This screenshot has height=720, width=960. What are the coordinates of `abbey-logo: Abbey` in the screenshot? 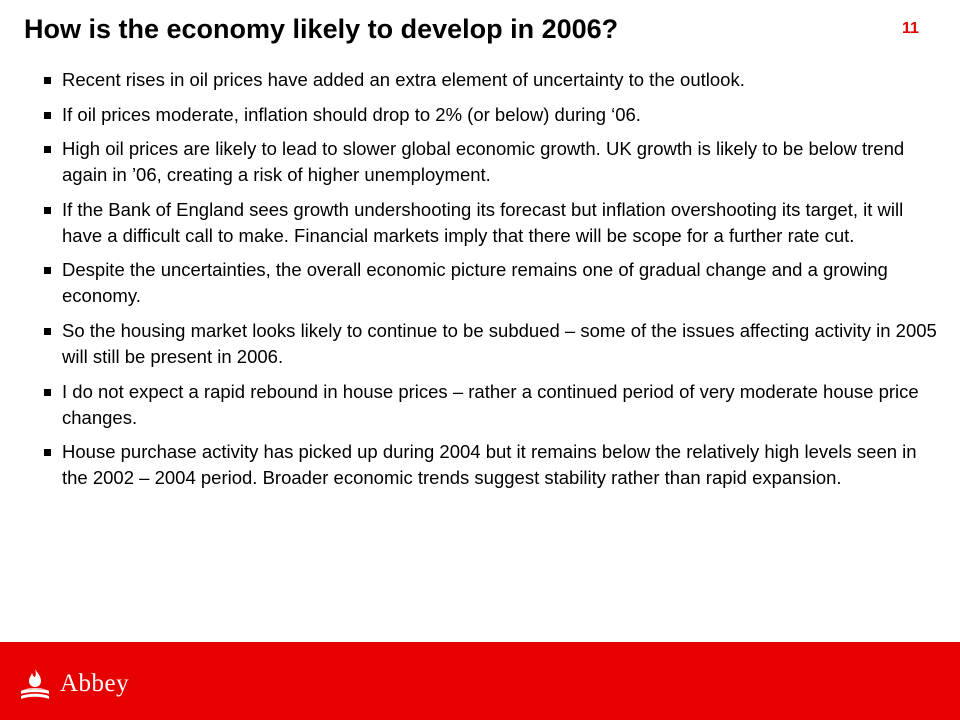 It's located at (73, 684).